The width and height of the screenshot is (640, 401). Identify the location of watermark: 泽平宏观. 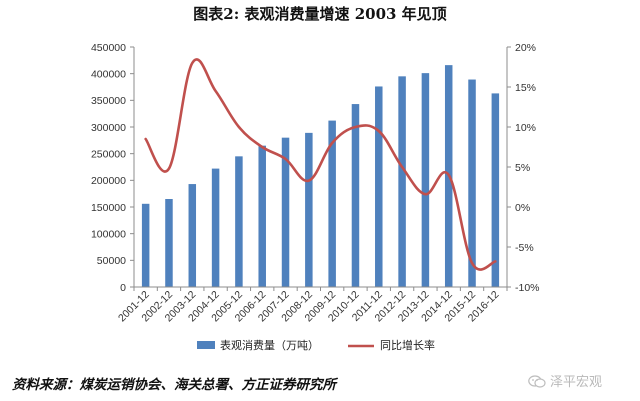
(565, 380).